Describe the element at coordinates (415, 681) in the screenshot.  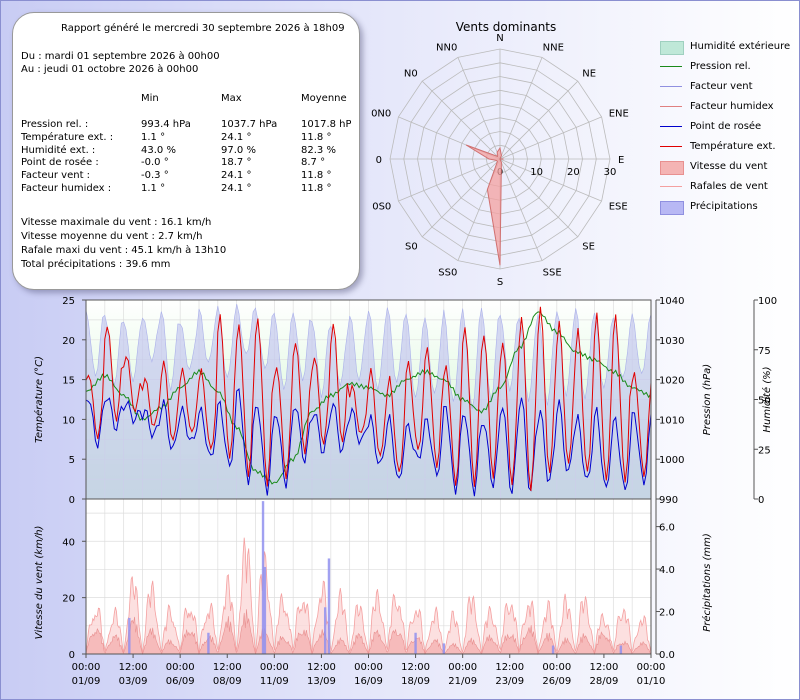
I see `x-tick-date: 18/09` at that location.